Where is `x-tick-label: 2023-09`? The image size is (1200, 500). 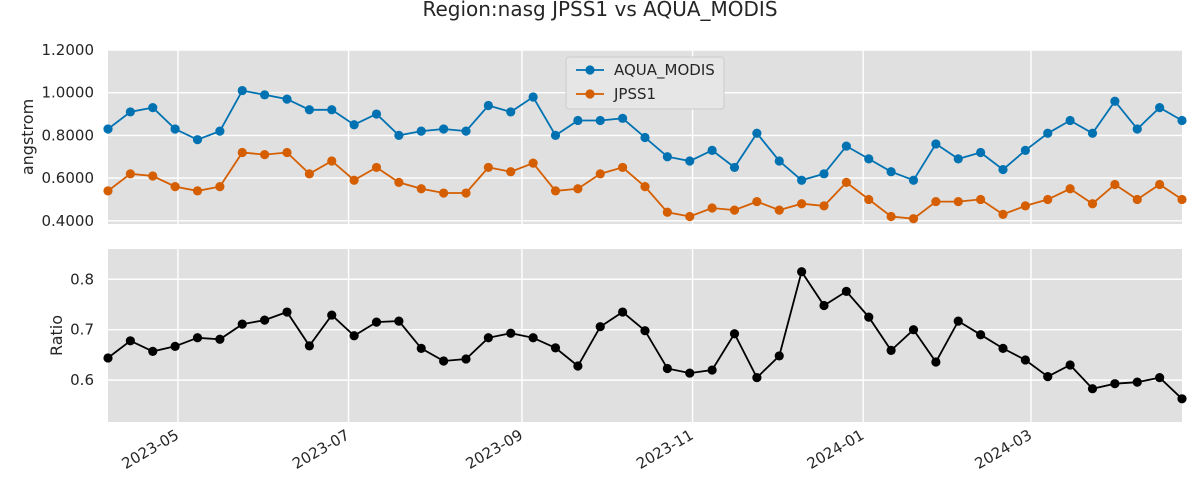 x-tick-label: 2023-09 is located at coordinates (494, 449).